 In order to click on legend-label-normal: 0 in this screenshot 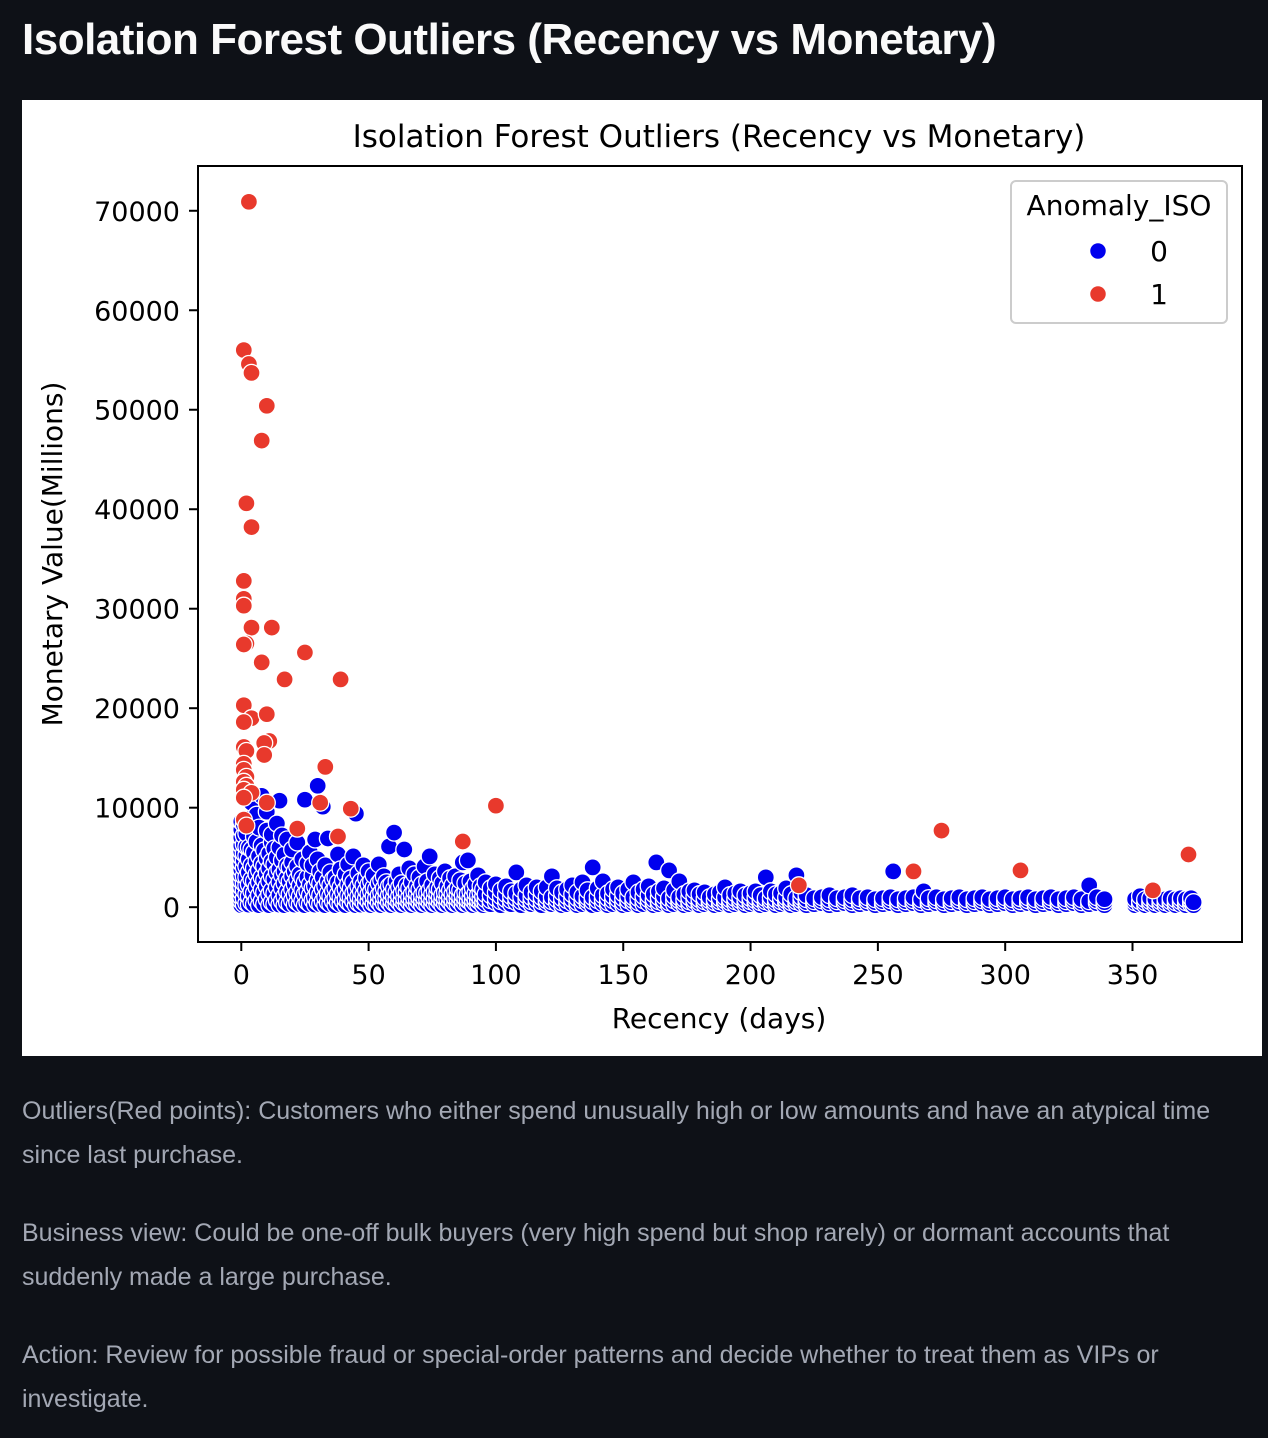, I will do `click(1159, 251)`.